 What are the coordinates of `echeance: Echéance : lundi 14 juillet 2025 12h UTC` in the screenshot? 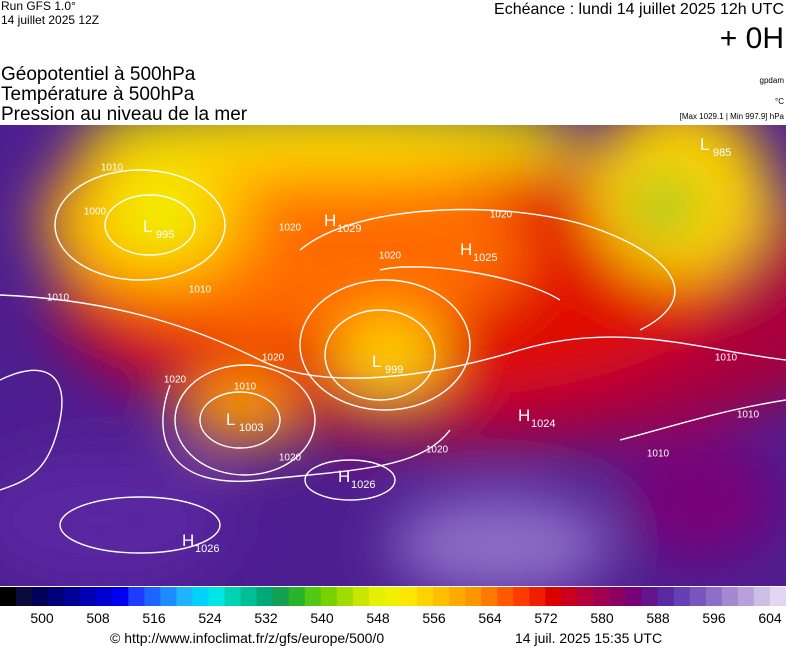 It's located at (639, 9).